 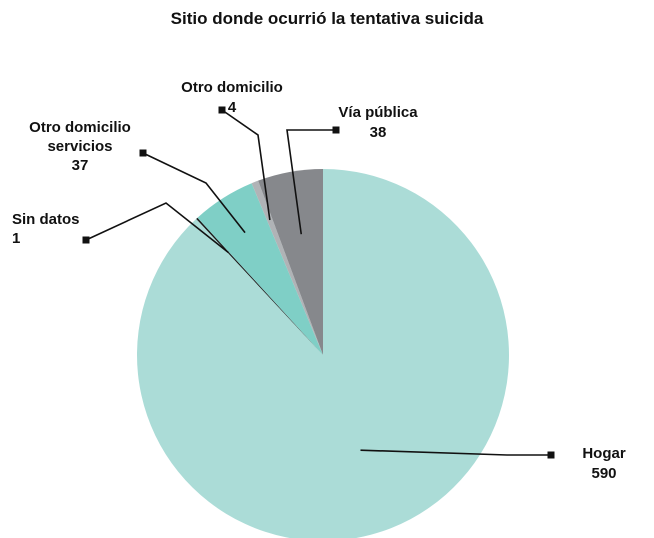 I want to click on slice-label-otro-domicilio: Otro domicilio 4, so click(x=232, y=97).